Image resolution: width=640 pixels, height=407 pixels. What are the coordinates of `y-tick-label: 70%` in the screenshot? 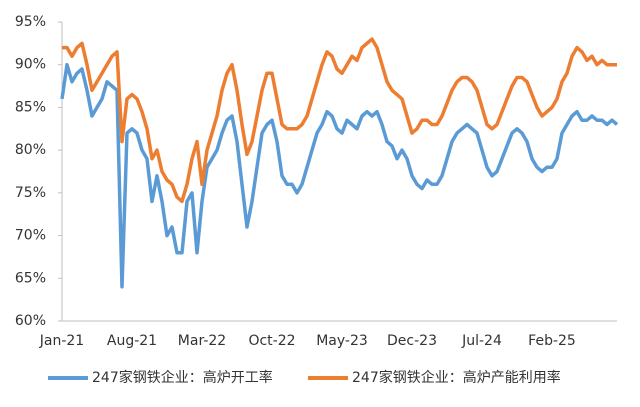 It's located at (30, 236).